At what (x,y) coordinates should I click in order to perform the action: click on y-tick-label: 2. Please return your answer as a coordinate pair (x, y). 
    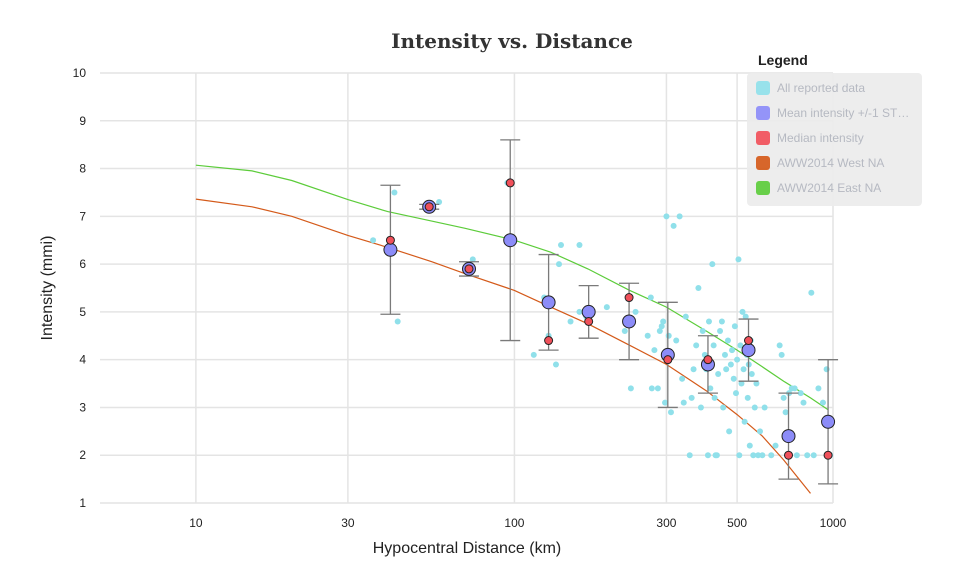
    Looking at the image, I should click on (82, 455).